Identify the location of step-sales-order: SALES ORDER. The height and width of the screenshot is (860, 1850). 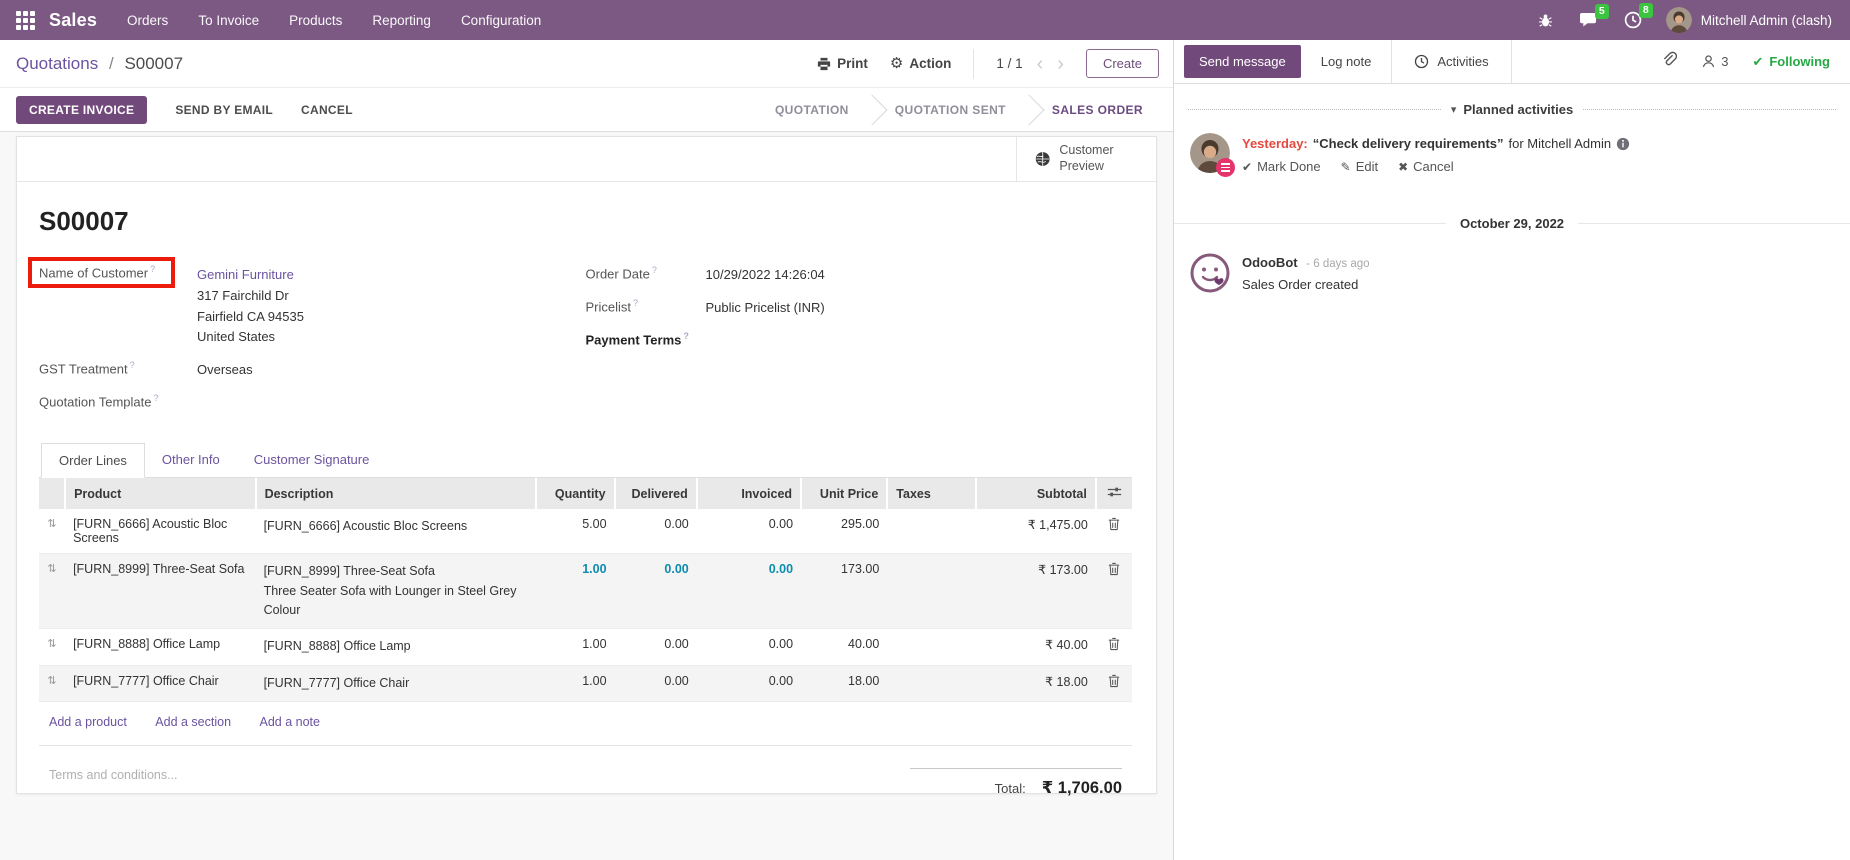
(1097, 109).